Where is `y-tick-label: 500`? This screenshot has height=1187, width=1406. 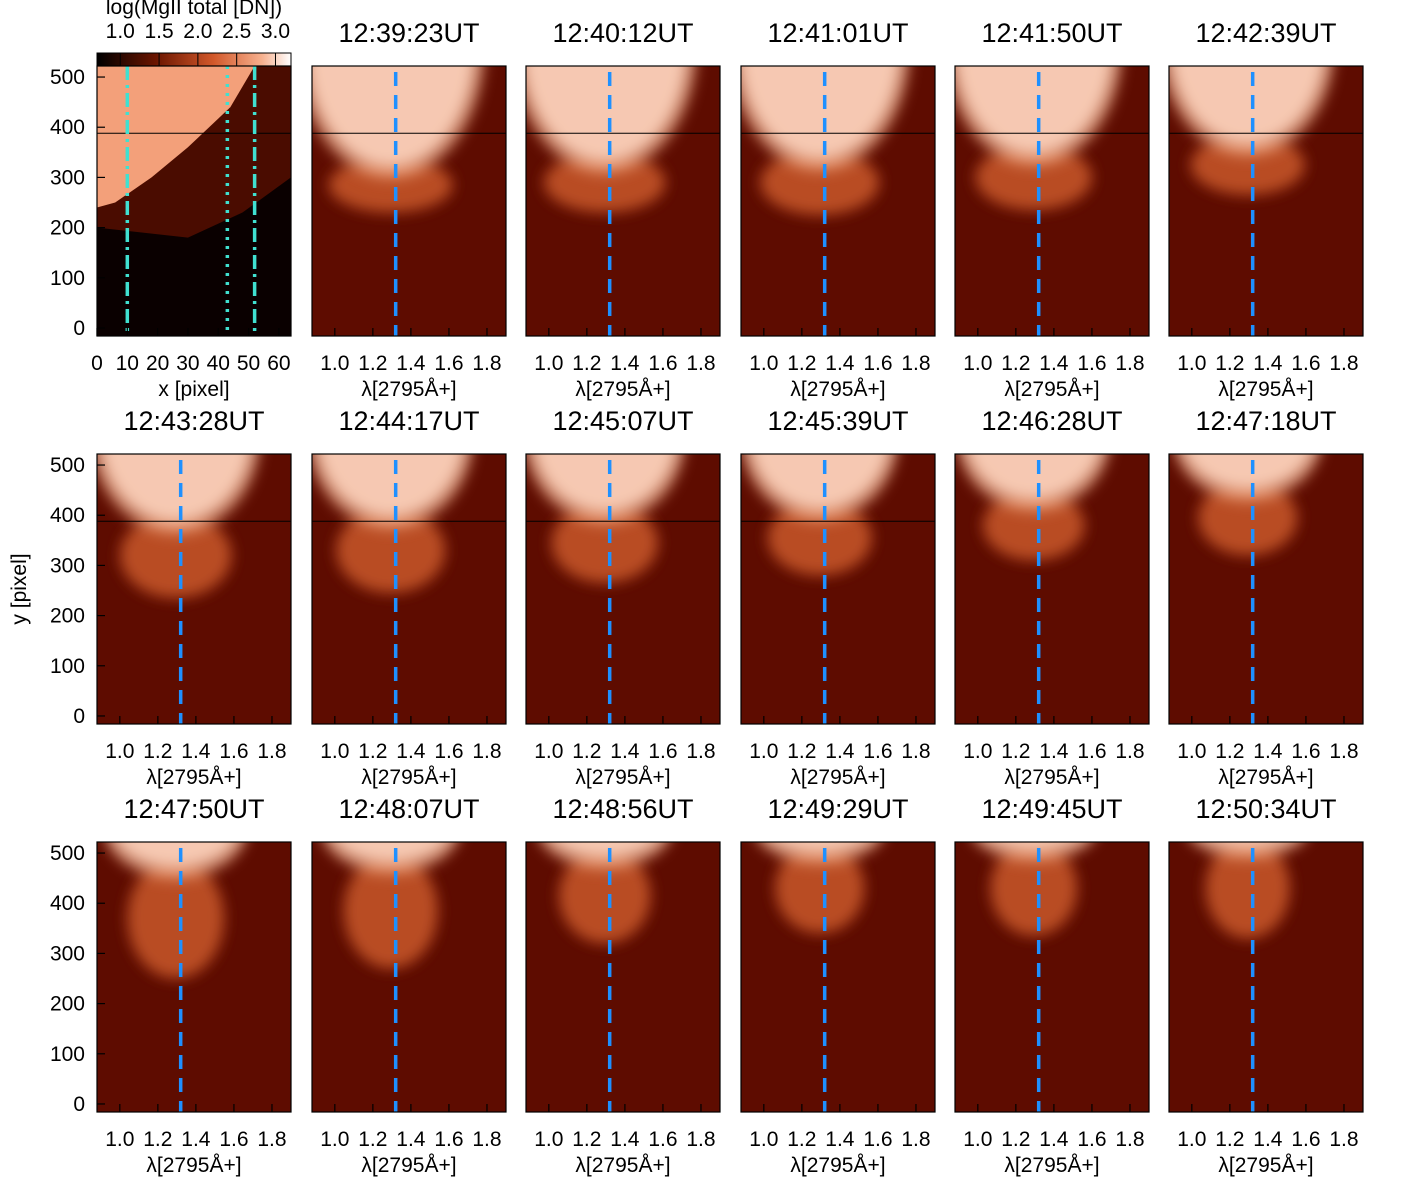 y-tick-label: 500 is located at coordinates (67, 853).